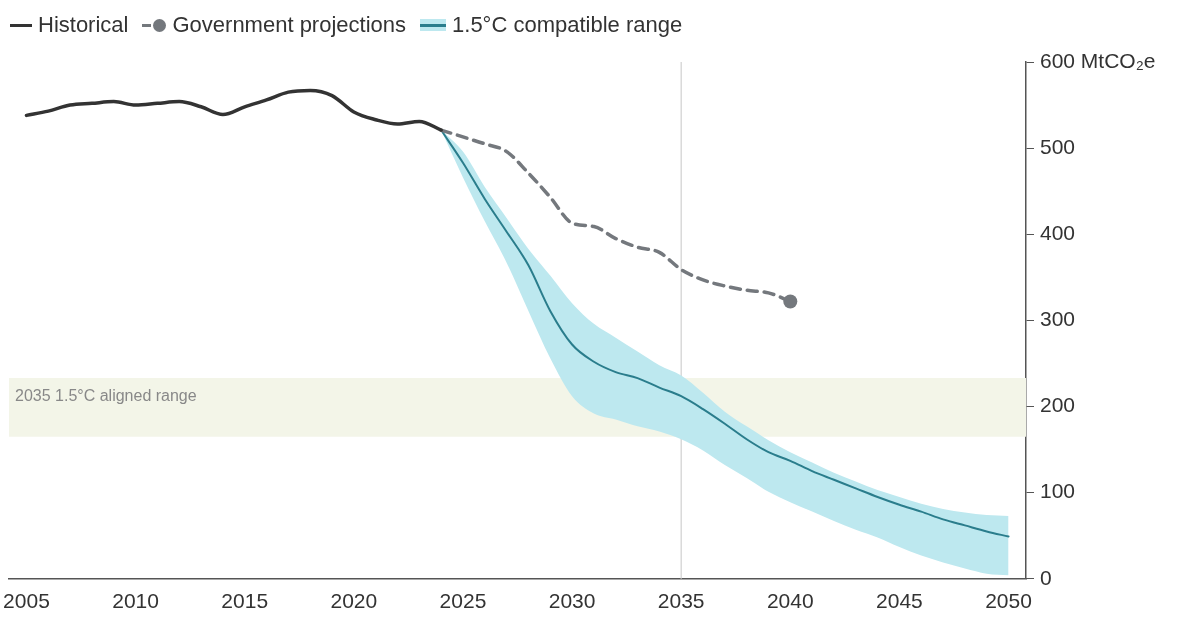 The image size is (1178, 622). I want to click on y-tick-label: 0, so click(1046, 577).